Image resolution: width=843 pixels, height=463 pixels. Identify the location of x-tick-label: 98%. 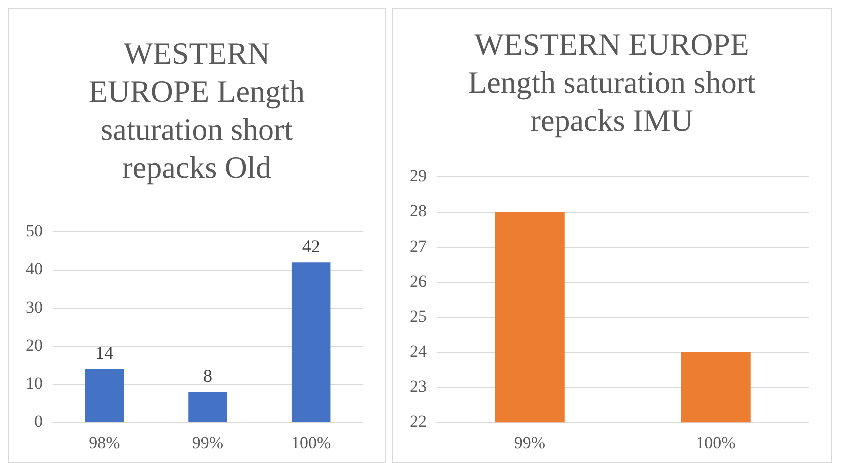
(104, 442).